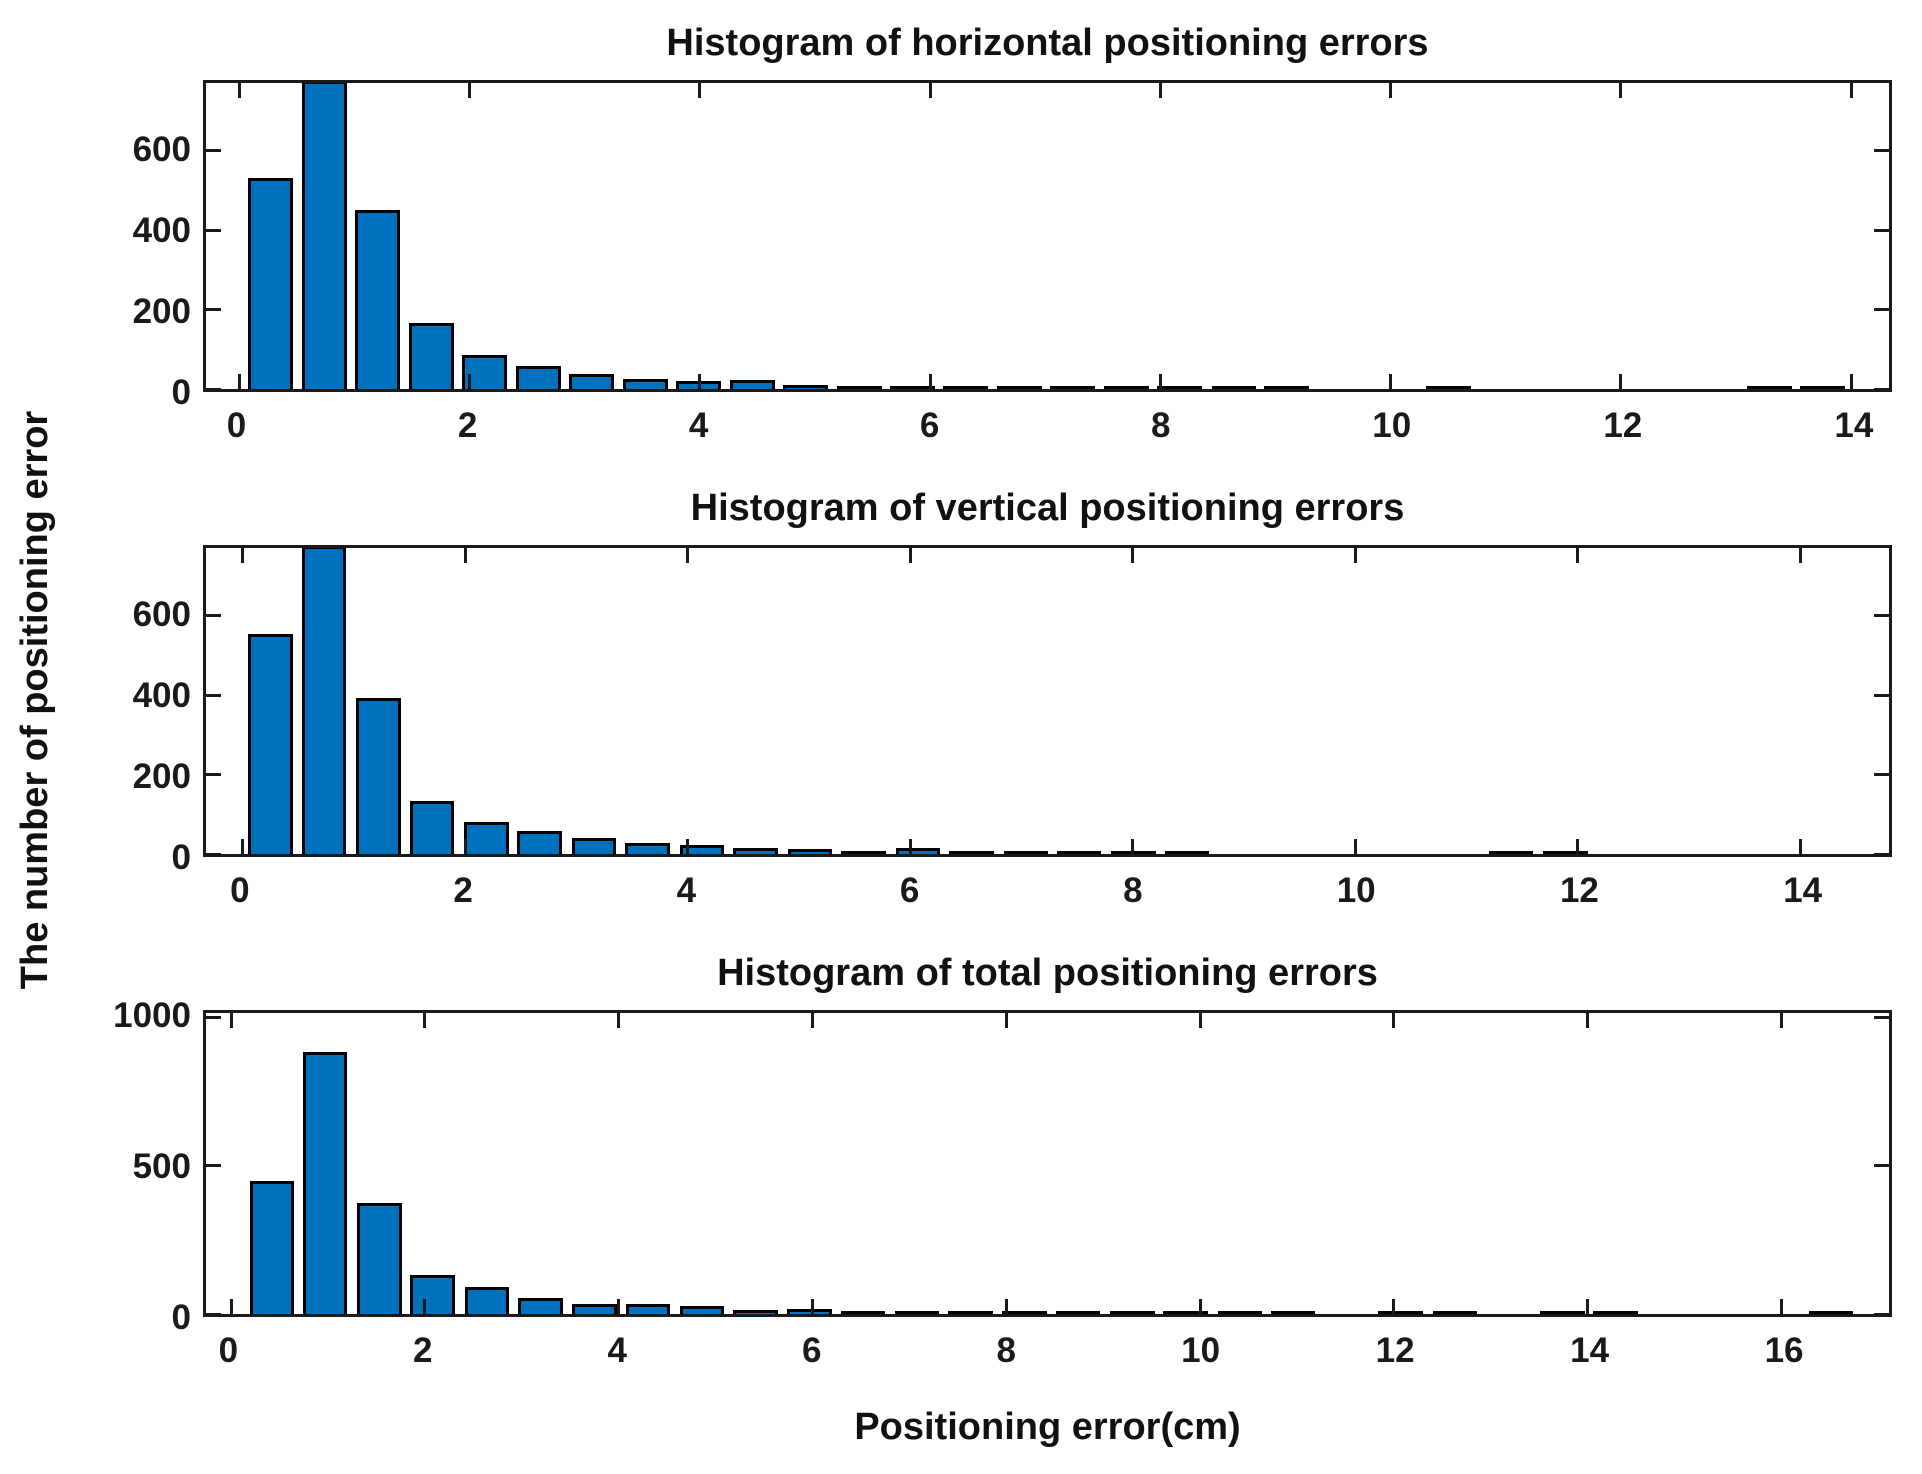  What do you see at coordinates (161, 149) in the screenshot?
I see `y-tick-label: 600` at bounding box center [161, 149].